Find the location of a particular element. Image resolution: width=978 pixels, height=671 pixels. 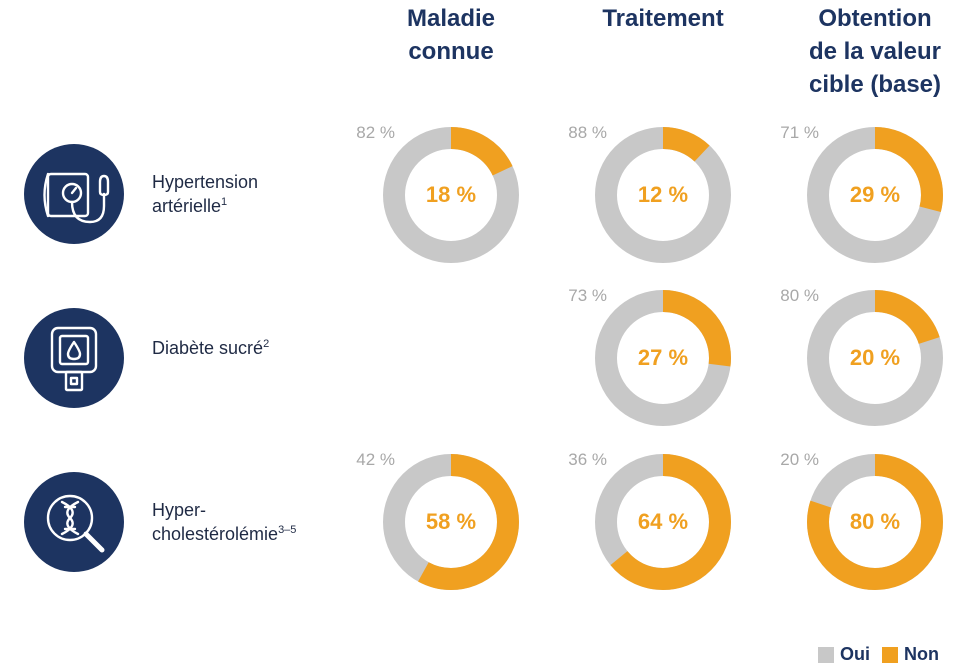

blood-pressure-monitor-icon is located at coordinates (74, 194).